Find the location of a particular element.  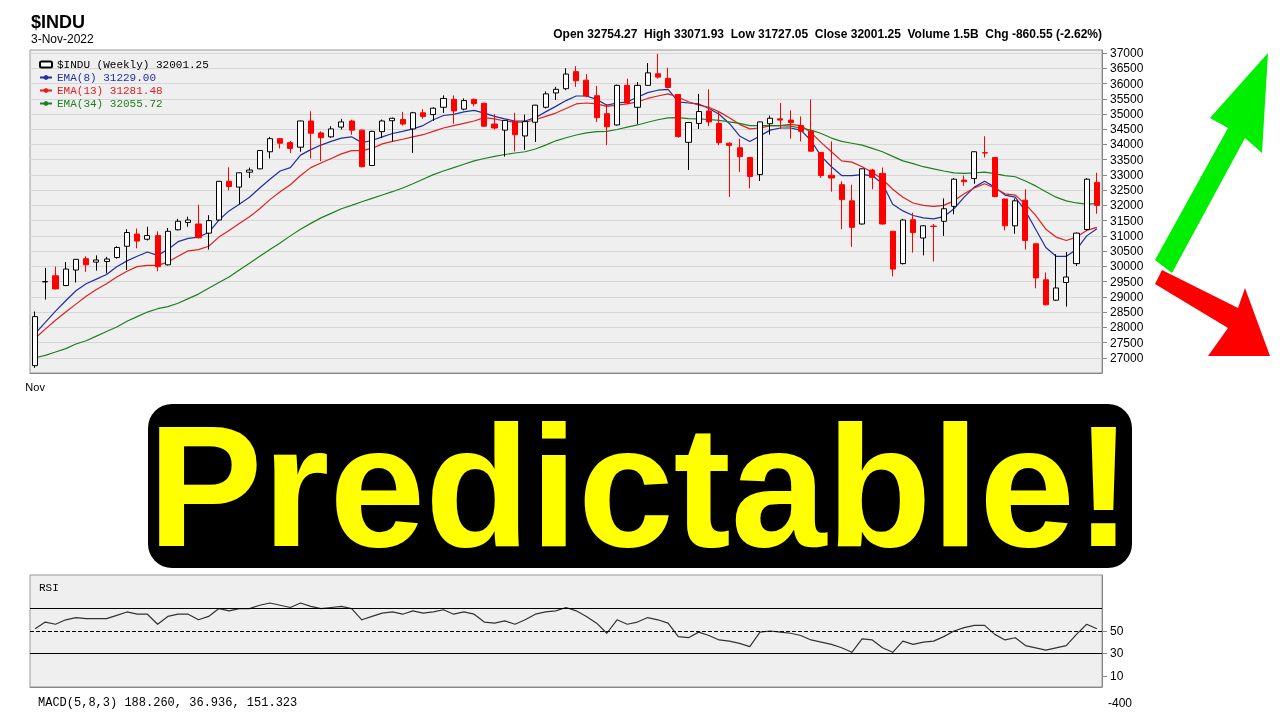

y-tick-label: 30500 is located at coordinates (1127, 251).